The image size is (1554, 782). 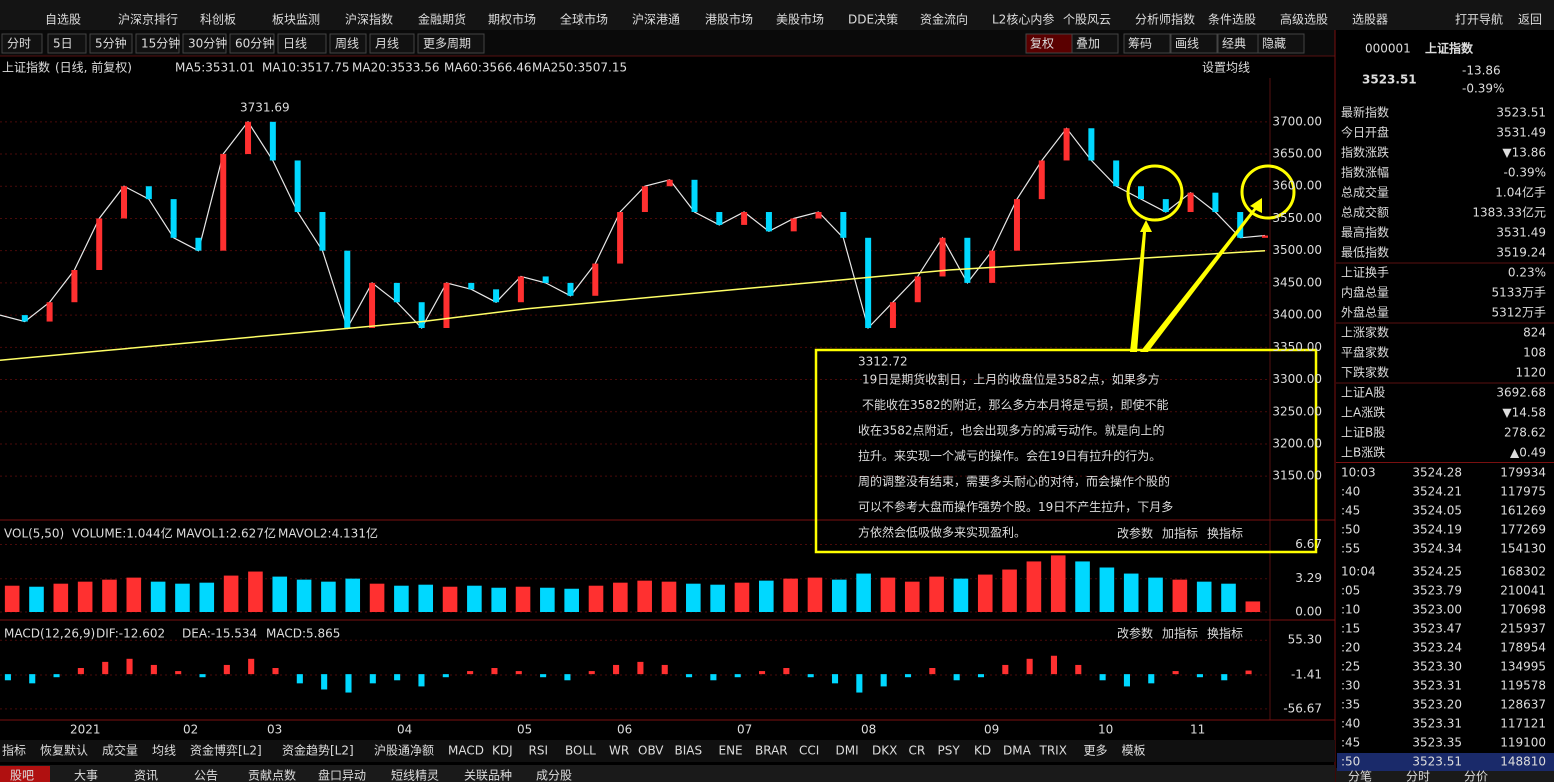 What do you see at coordinates (656, 20) in the screenshot?
I see `menu-item: 沪深港通` at bounding box center [656, 20].